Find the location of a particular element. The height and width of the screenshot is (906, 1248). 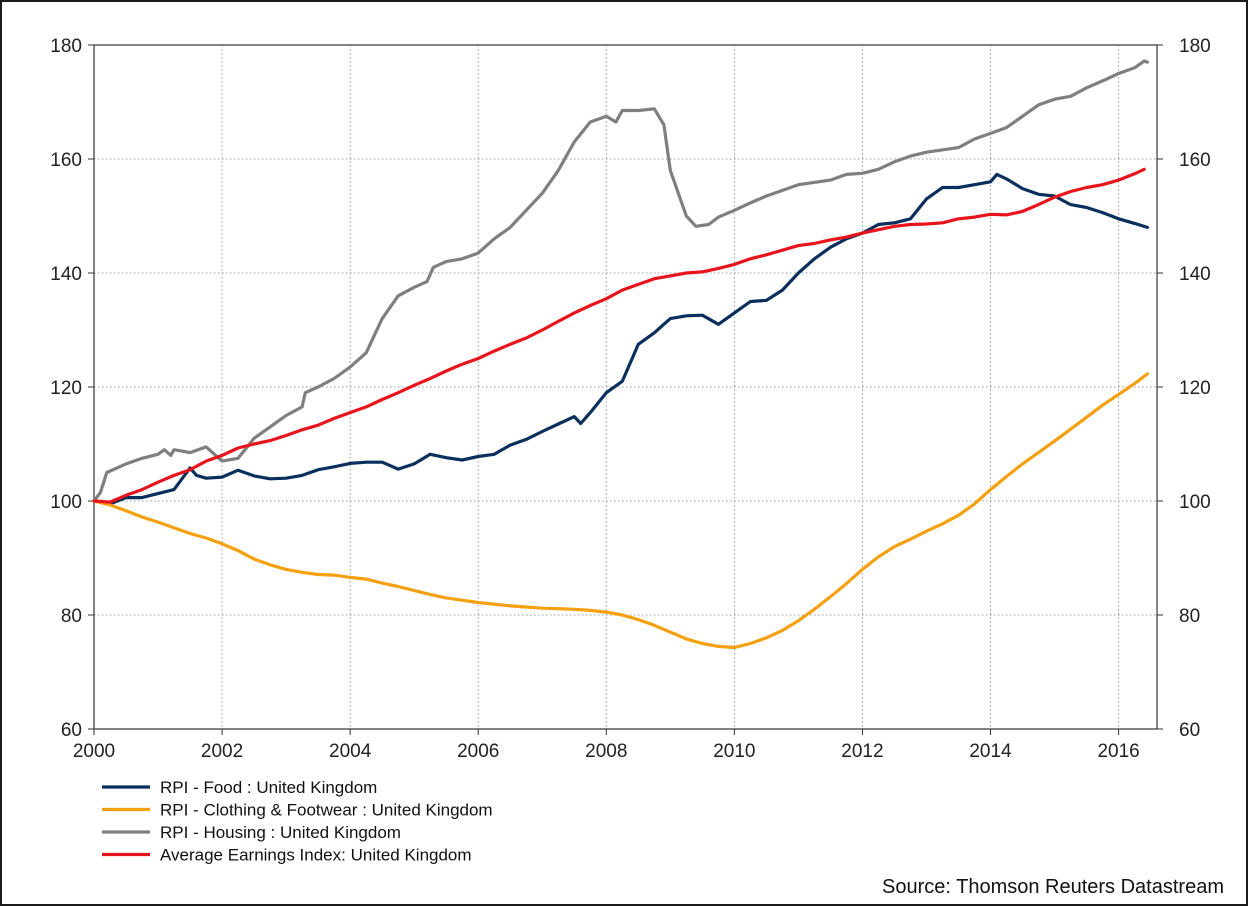

y-tick-label-right: 100 is located at coordinates (1195, 502).